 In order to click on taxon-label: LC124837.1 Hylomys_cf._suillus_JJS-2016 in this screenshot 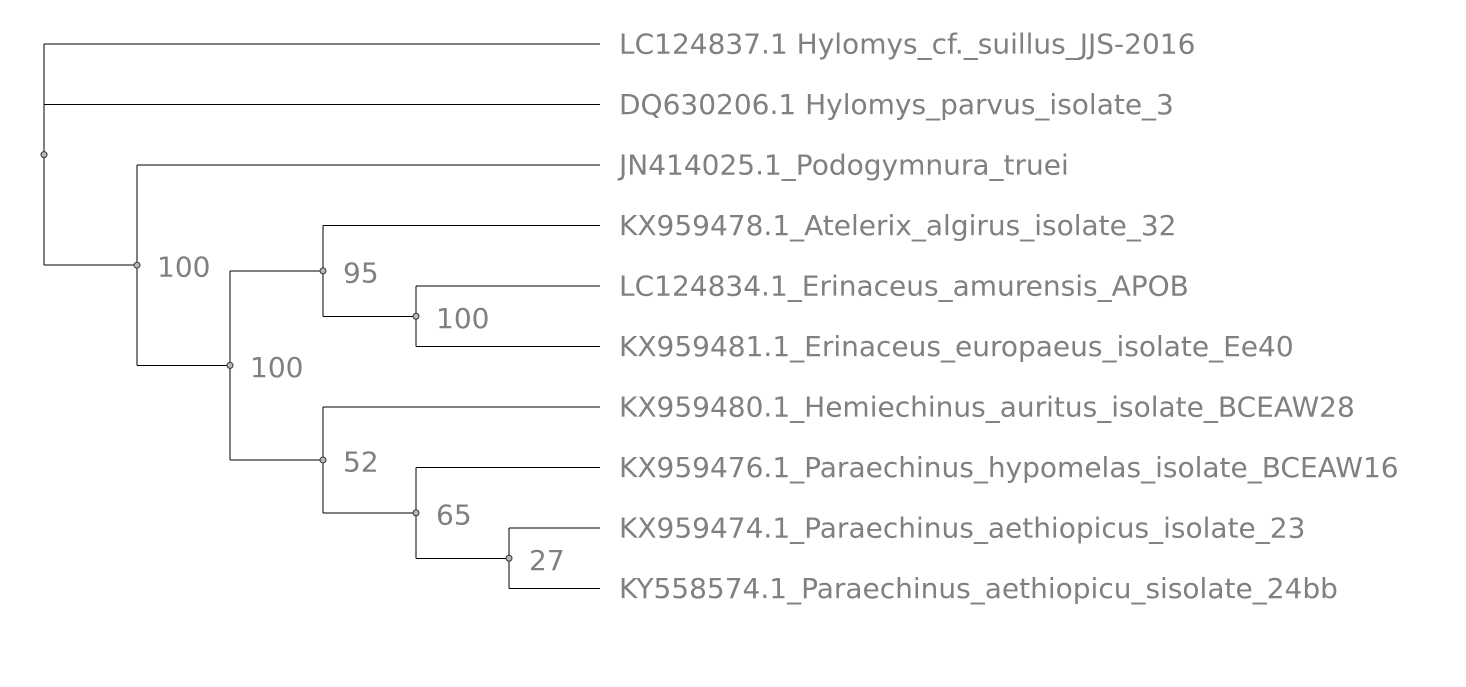, I will do `click(907, 44)`.